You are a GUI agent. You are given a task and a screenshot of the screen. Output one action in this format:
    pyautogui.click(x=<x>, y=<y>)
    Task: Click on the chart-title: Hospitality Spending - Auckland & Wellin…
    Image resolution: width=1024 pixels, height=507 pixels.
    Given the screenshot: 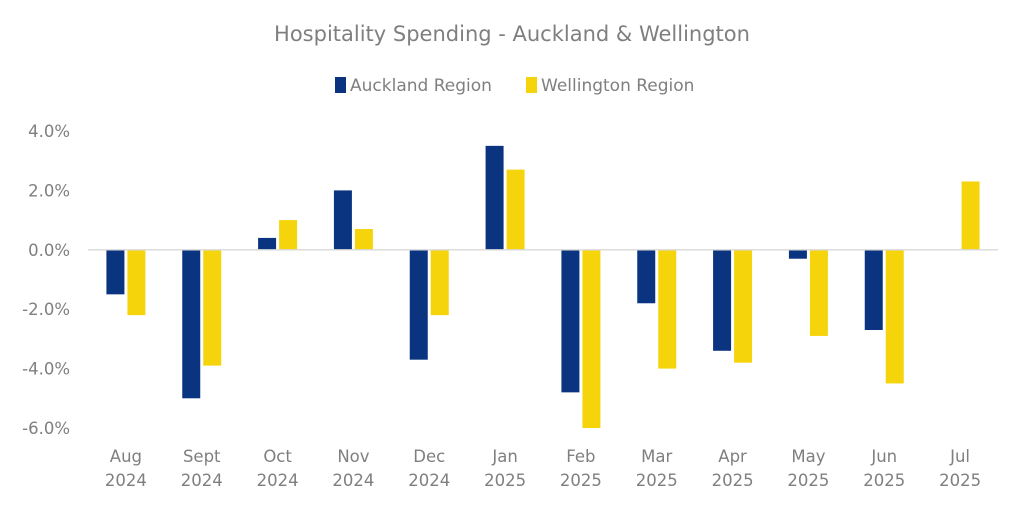 What is the action you would take?
    pyautogui.click(x=512, y=34)
    